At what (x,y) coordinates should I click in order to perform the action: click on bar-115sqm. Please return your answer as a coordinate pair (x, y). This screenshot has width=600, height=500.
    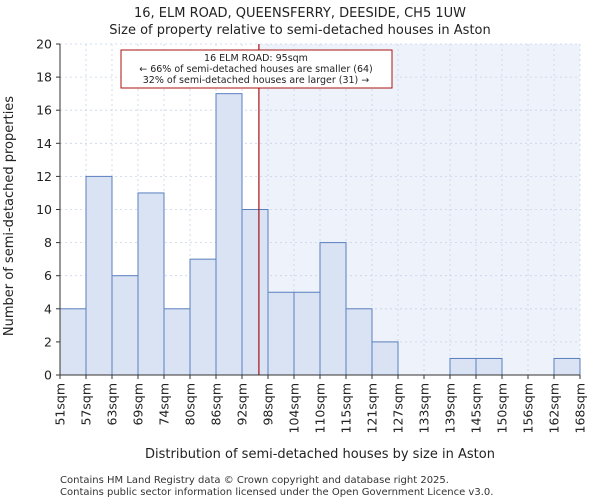
    Looking at the image, I should click on (359, 342).